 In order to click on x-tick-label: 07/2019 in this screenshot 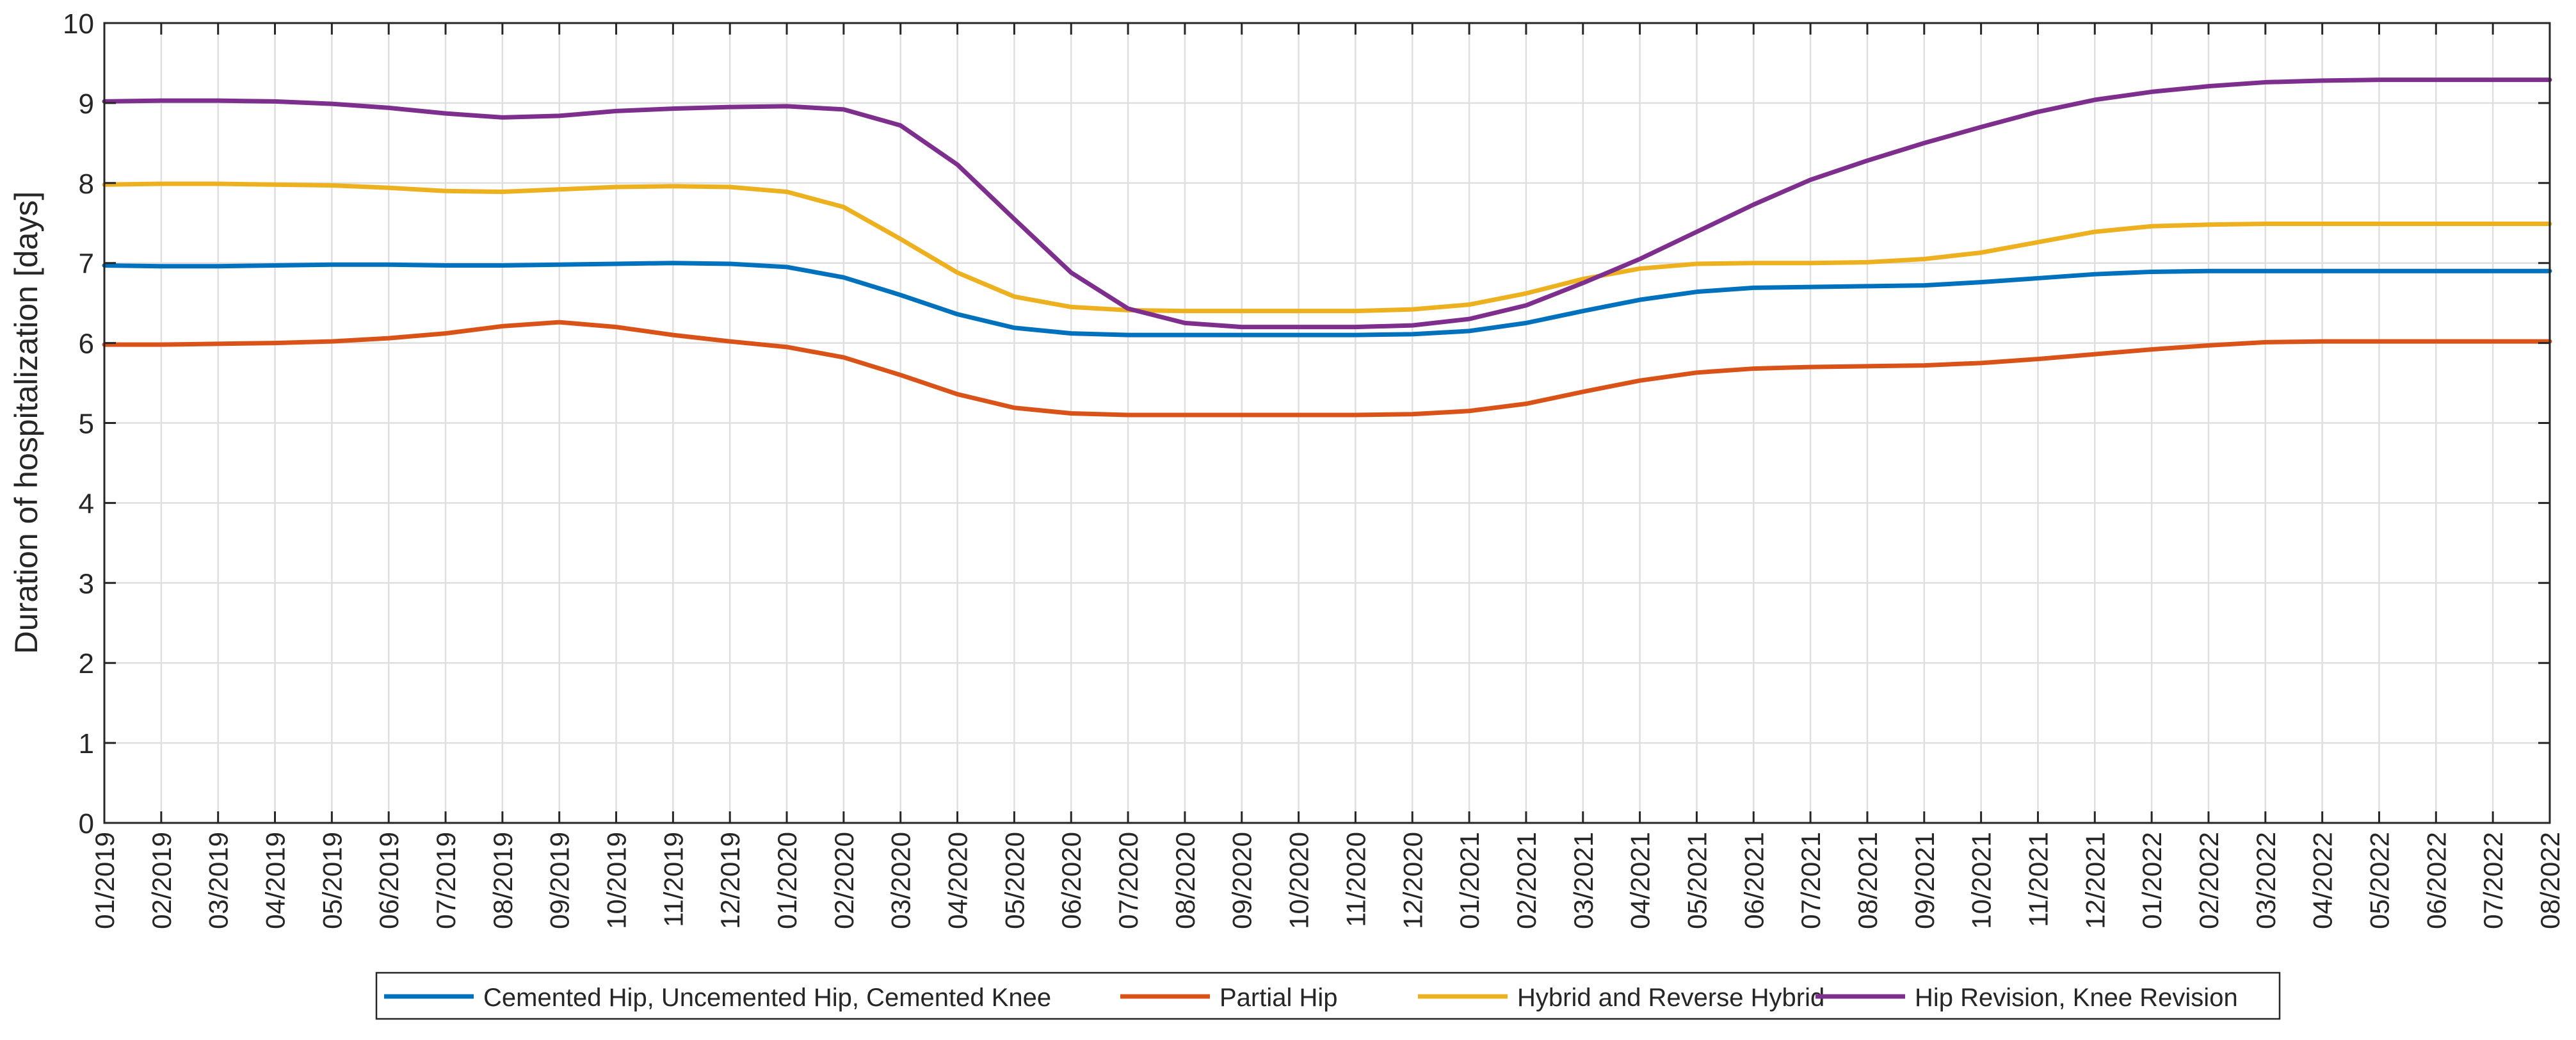, I will do `click(446, 880)`.